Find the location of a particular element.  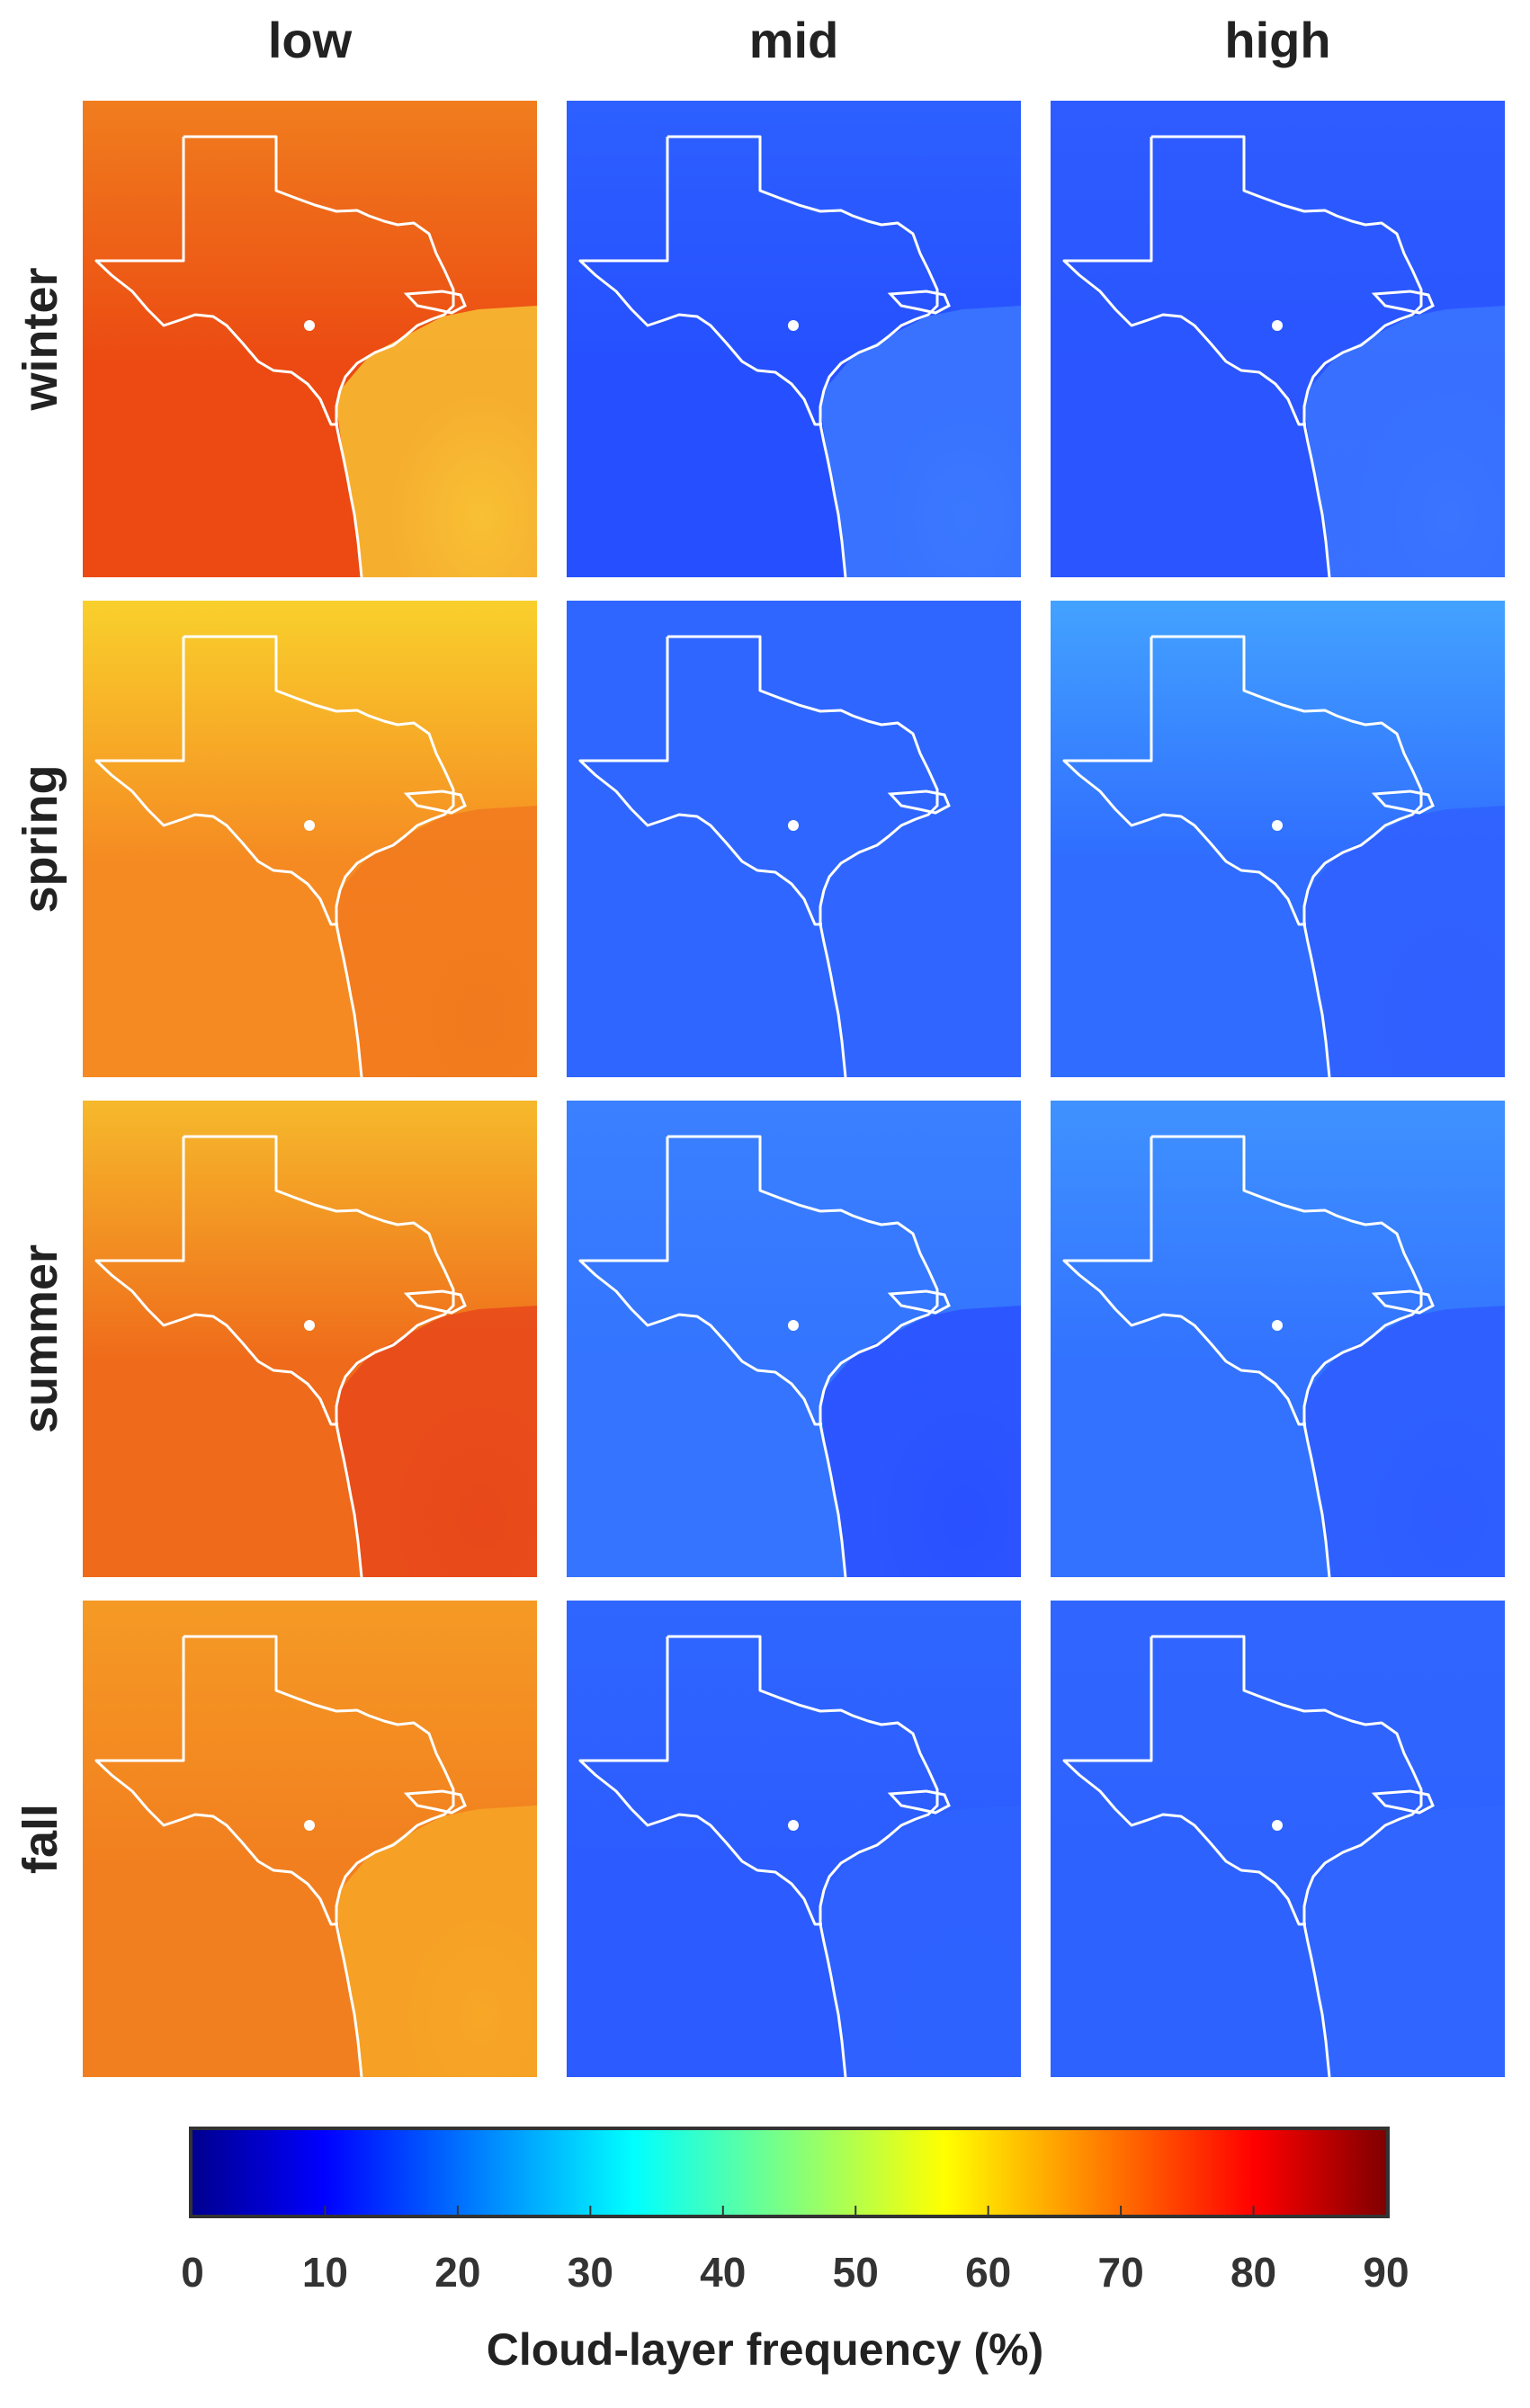

map-winter-low is located at coordinates (310, 339).